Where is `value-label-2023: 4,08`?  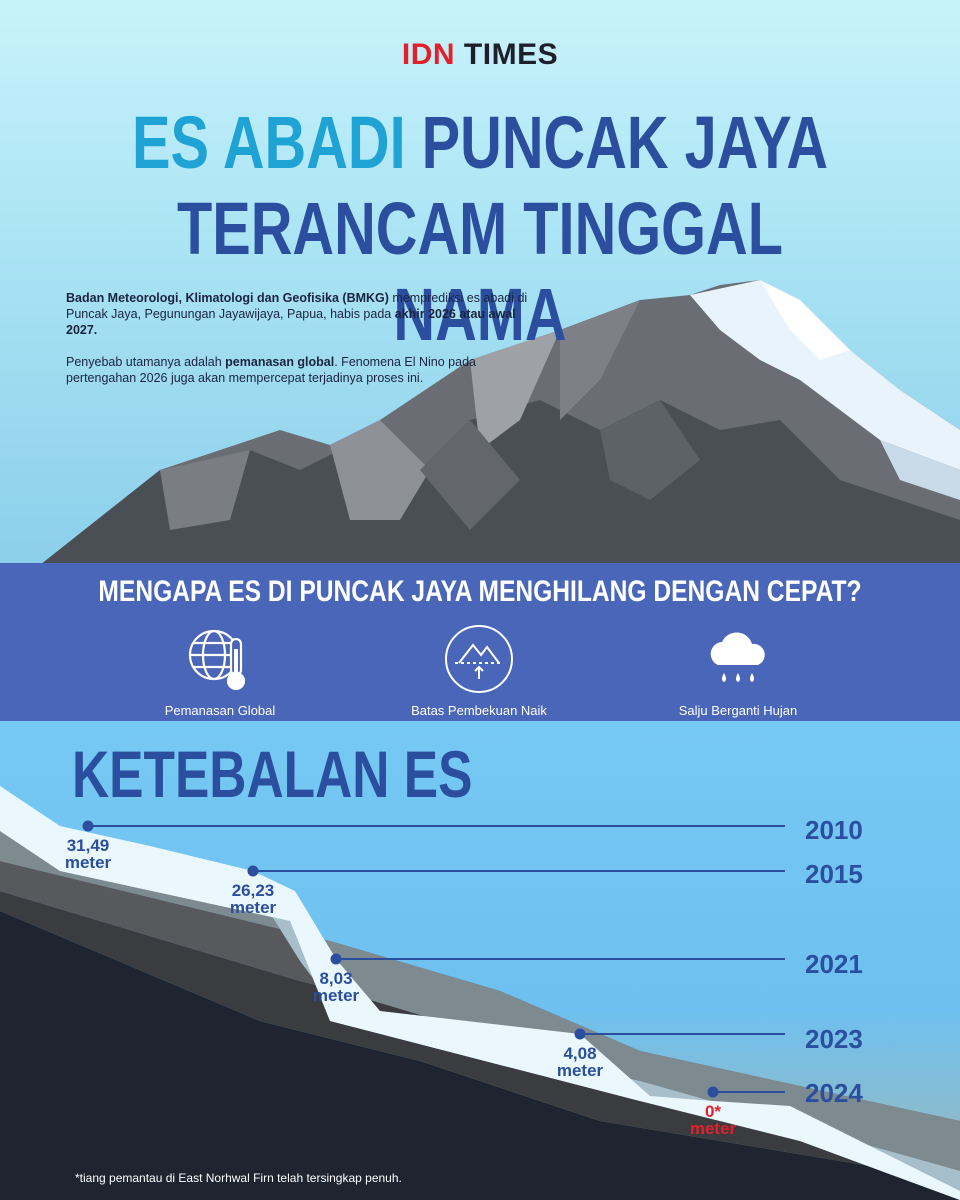 value-label-2023: 4,08 is located at coordinates (579, 1053).